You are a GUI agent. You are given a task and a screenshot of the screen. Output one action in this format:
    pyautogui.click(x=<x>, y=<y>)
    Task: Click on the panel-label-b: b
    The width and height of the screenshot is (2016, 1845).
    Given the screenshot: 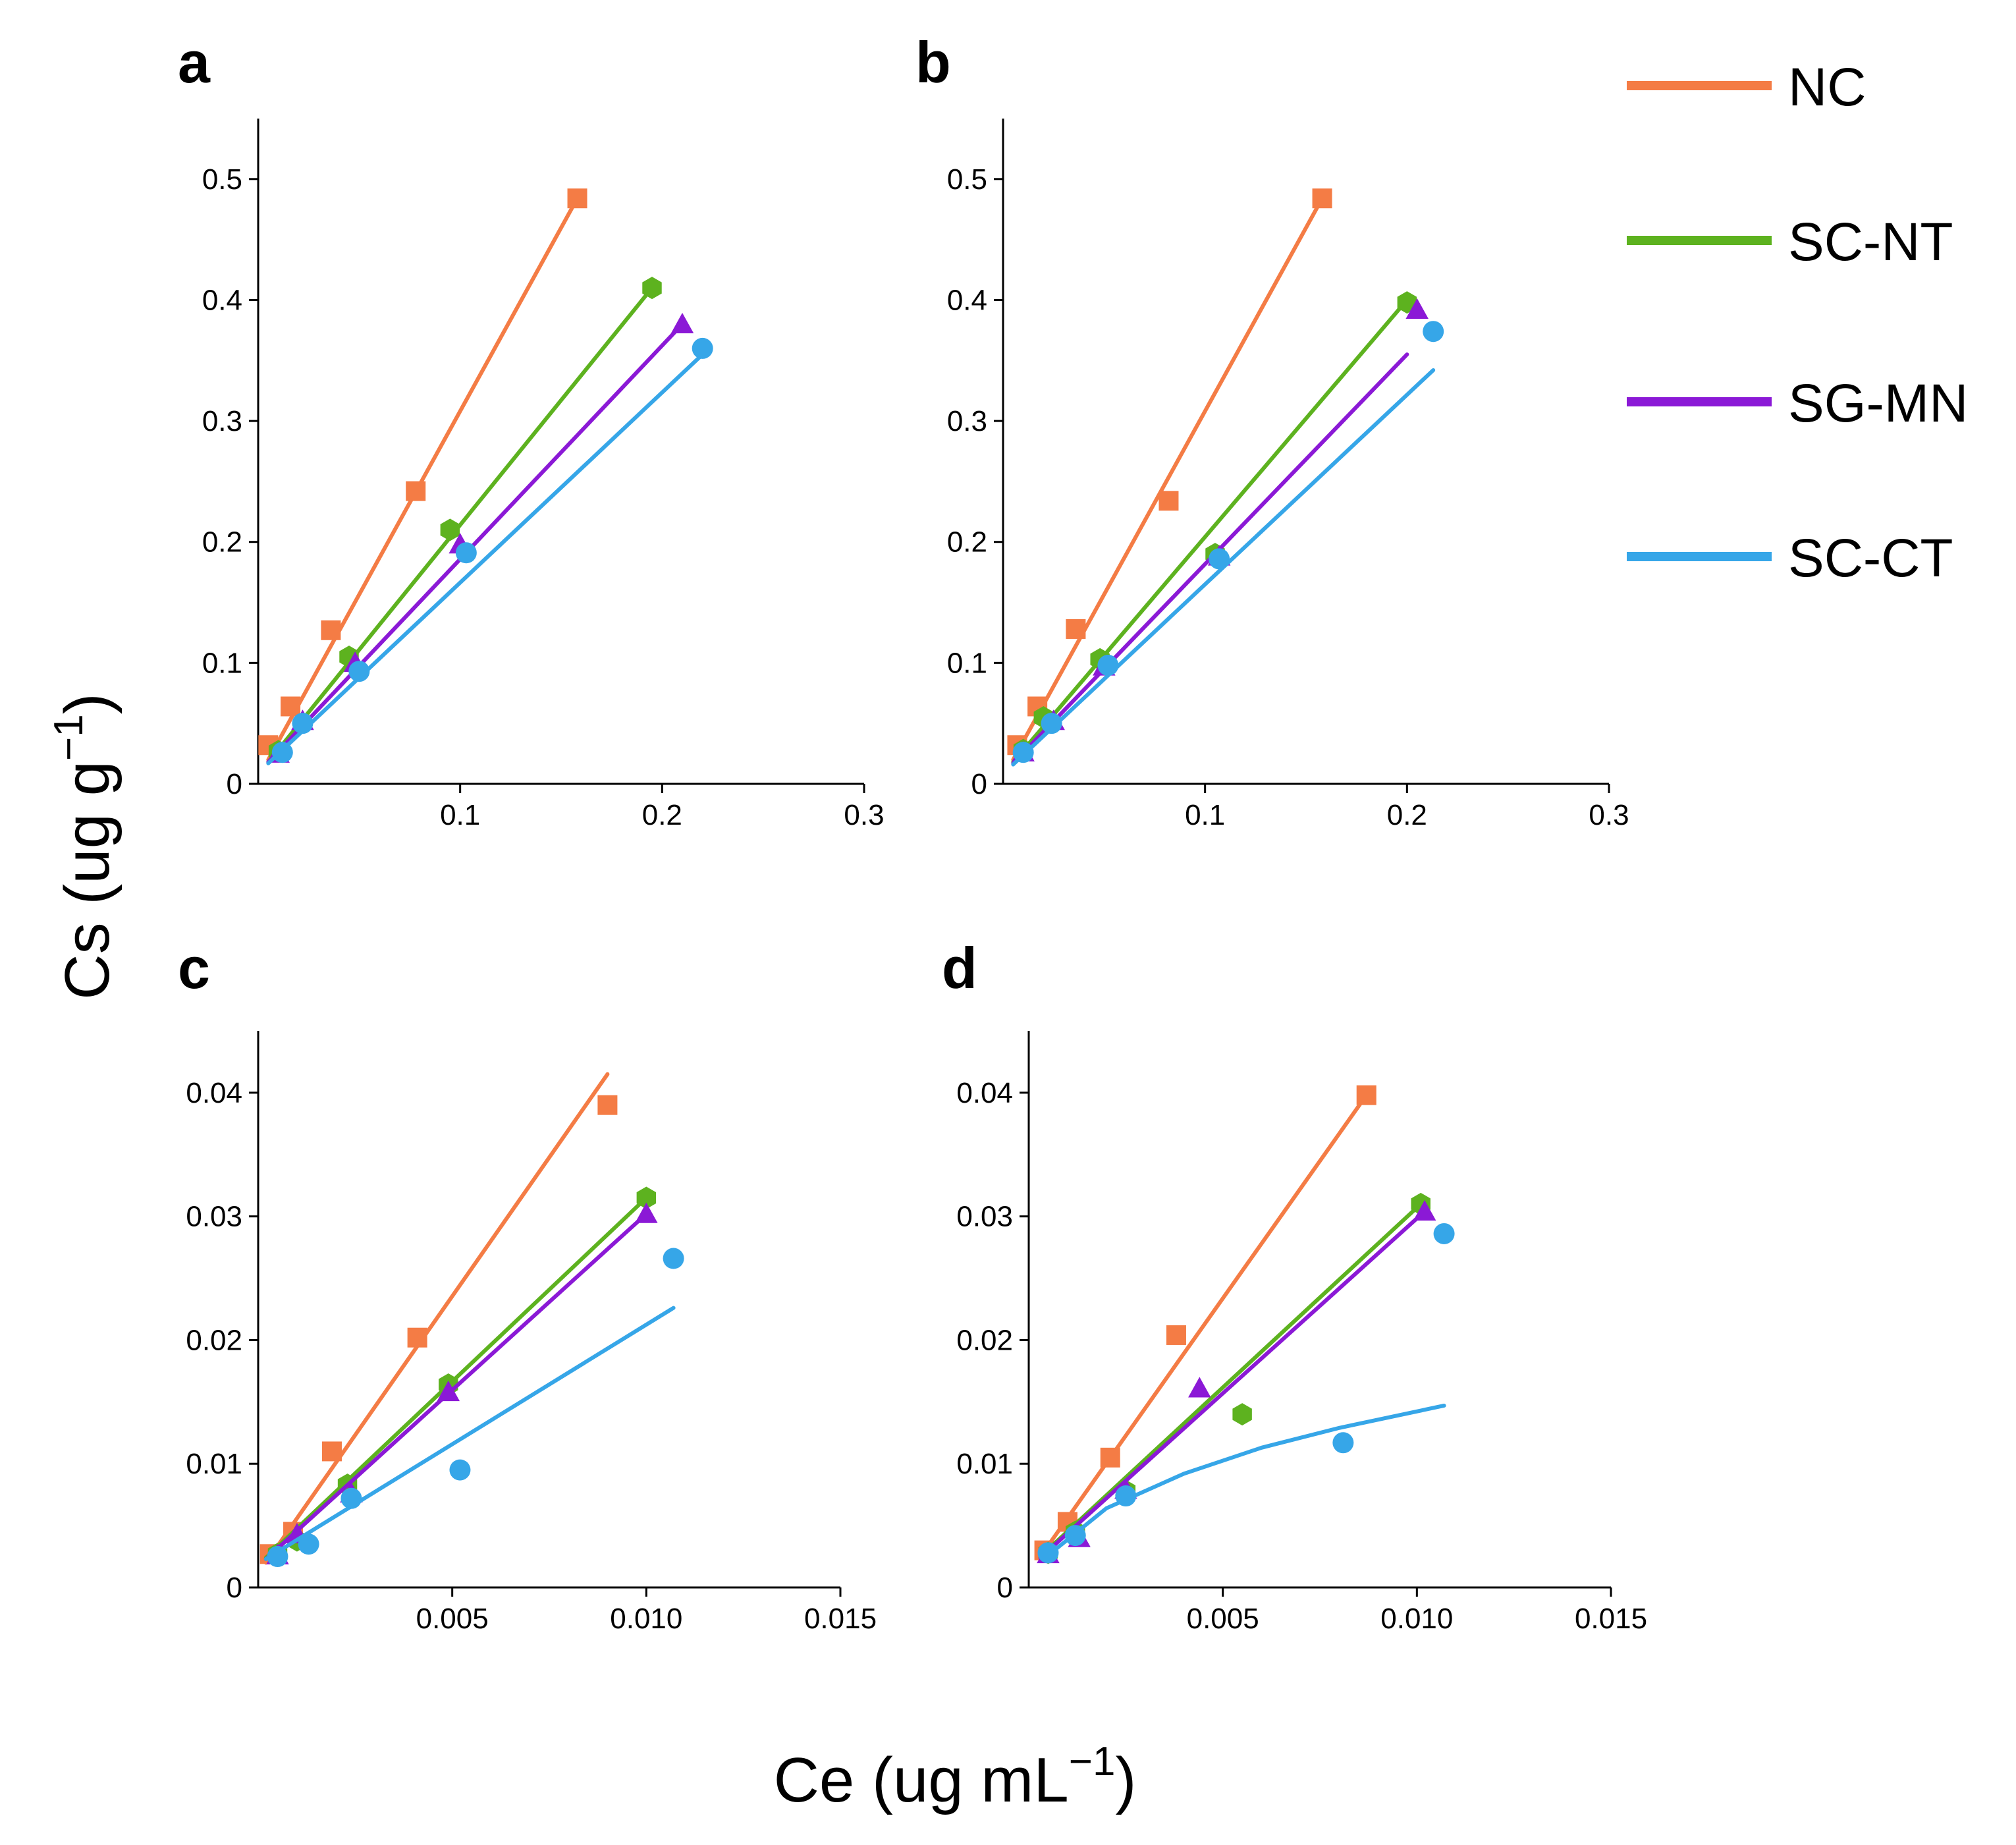 What is the action you would take?
    pyautogui.click(x=933, y=63)
    